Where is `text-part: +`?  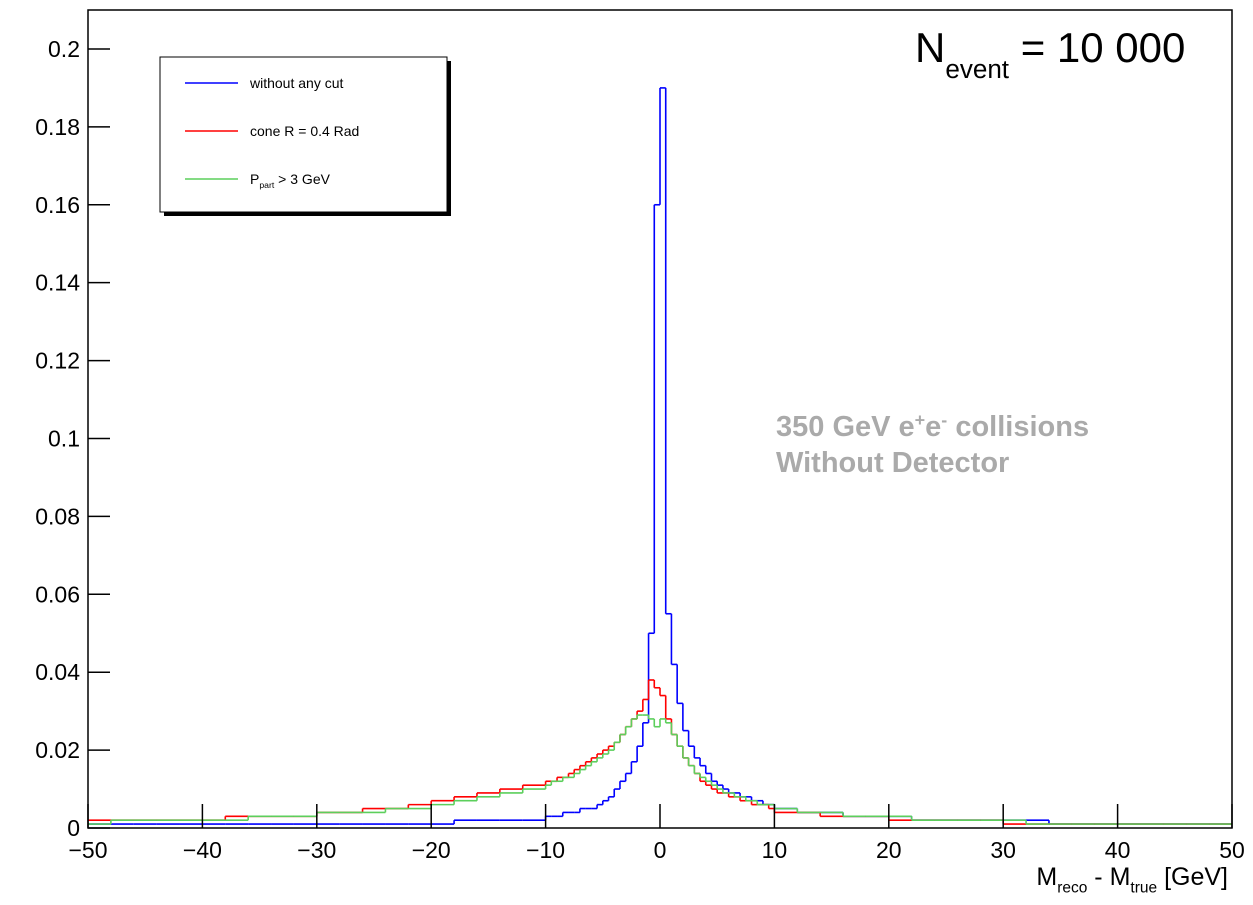
text-part: + is located at coordinates (920, 420).